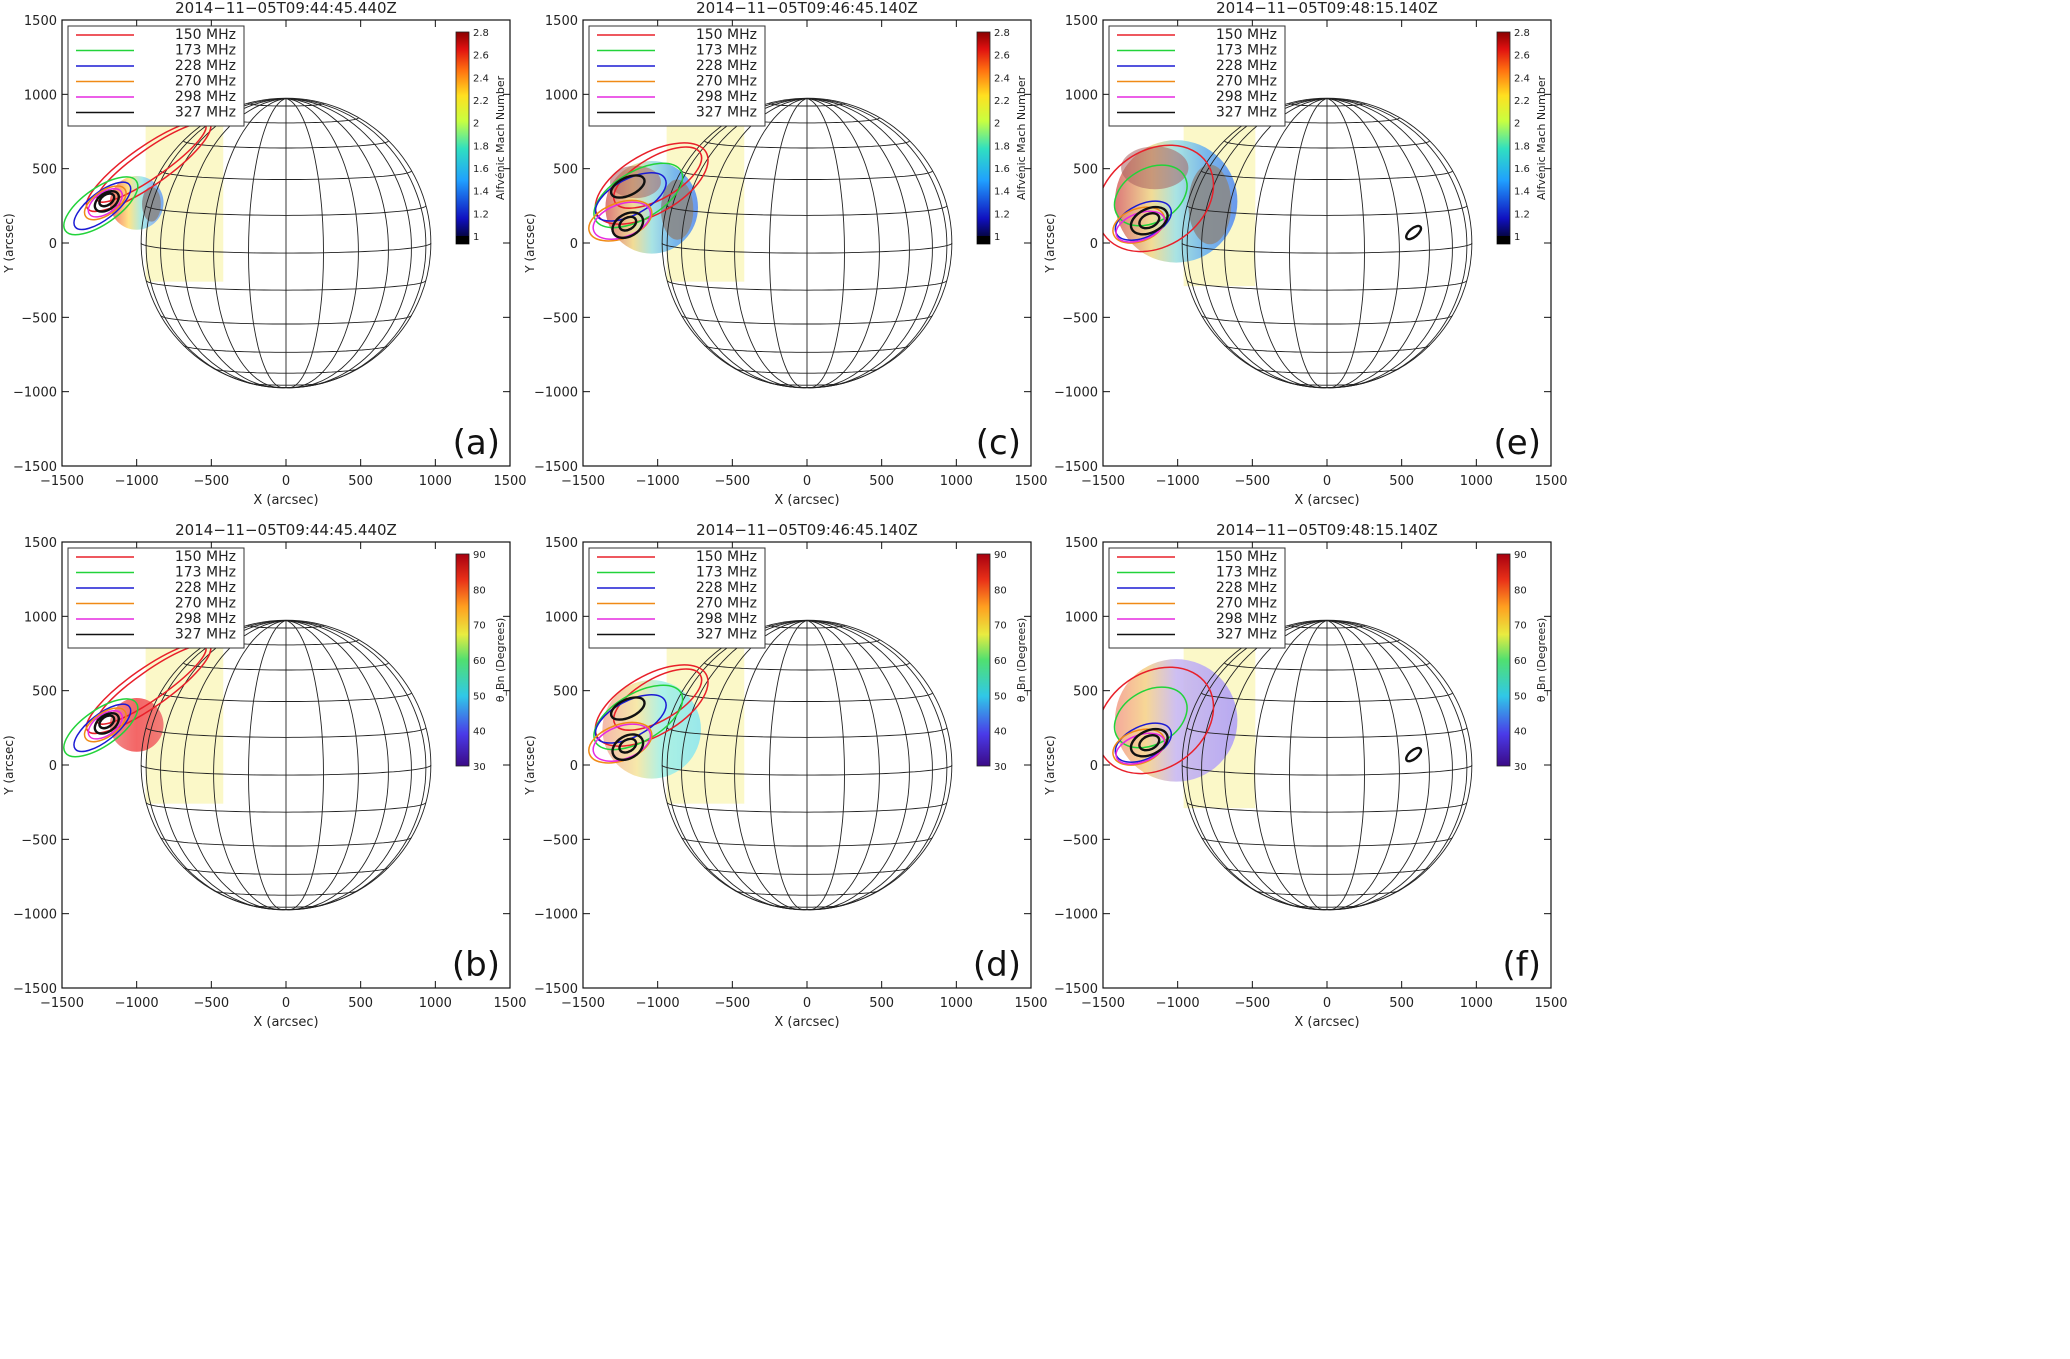 This screenshot has width=2070, height=1359. What do you see at coordinates (1522, 192) in the screenshot?
I see `colorbar-tick-label: 1.4` at bounding box center [1522, 192].